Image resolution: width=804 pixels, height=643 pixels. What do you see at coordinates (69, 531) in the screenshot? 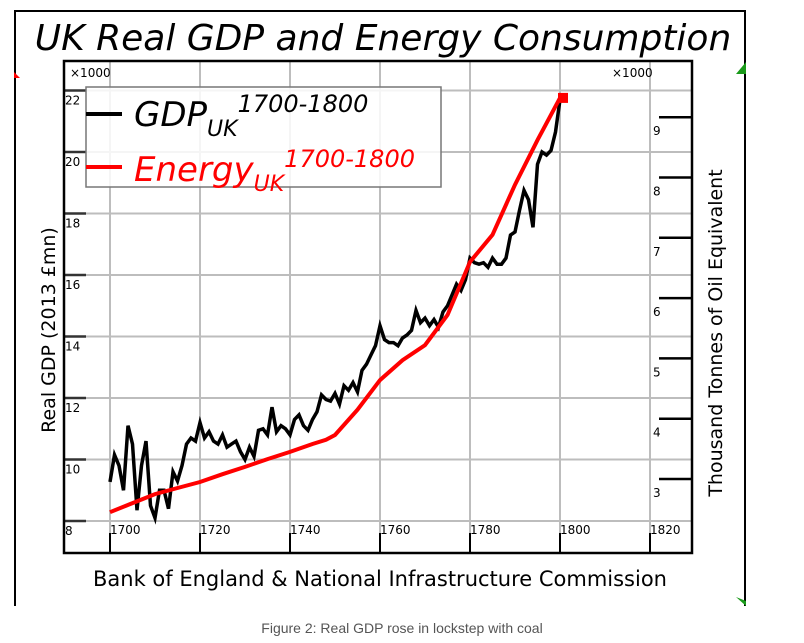
I see `left-tick-label: 8` at bounding box center [69, 531].